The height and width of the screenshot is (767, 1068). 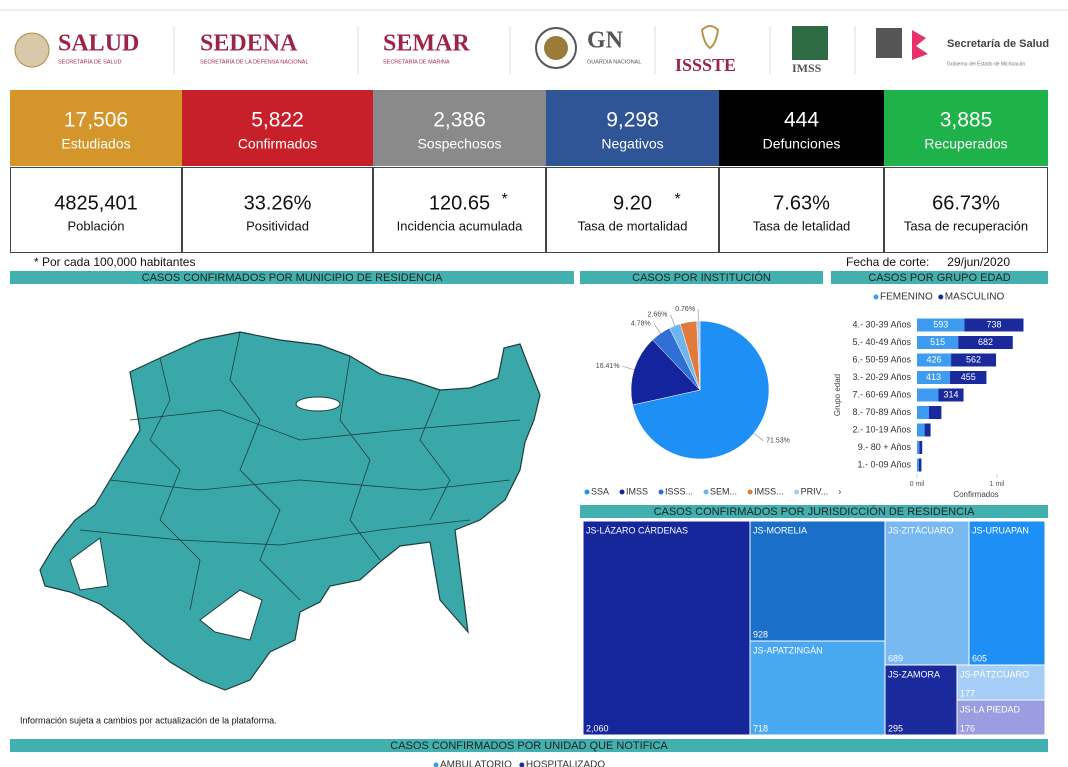 I want to click on chart-title: CASOS POR GRUPO EDAD, so click(x=939, y=278).